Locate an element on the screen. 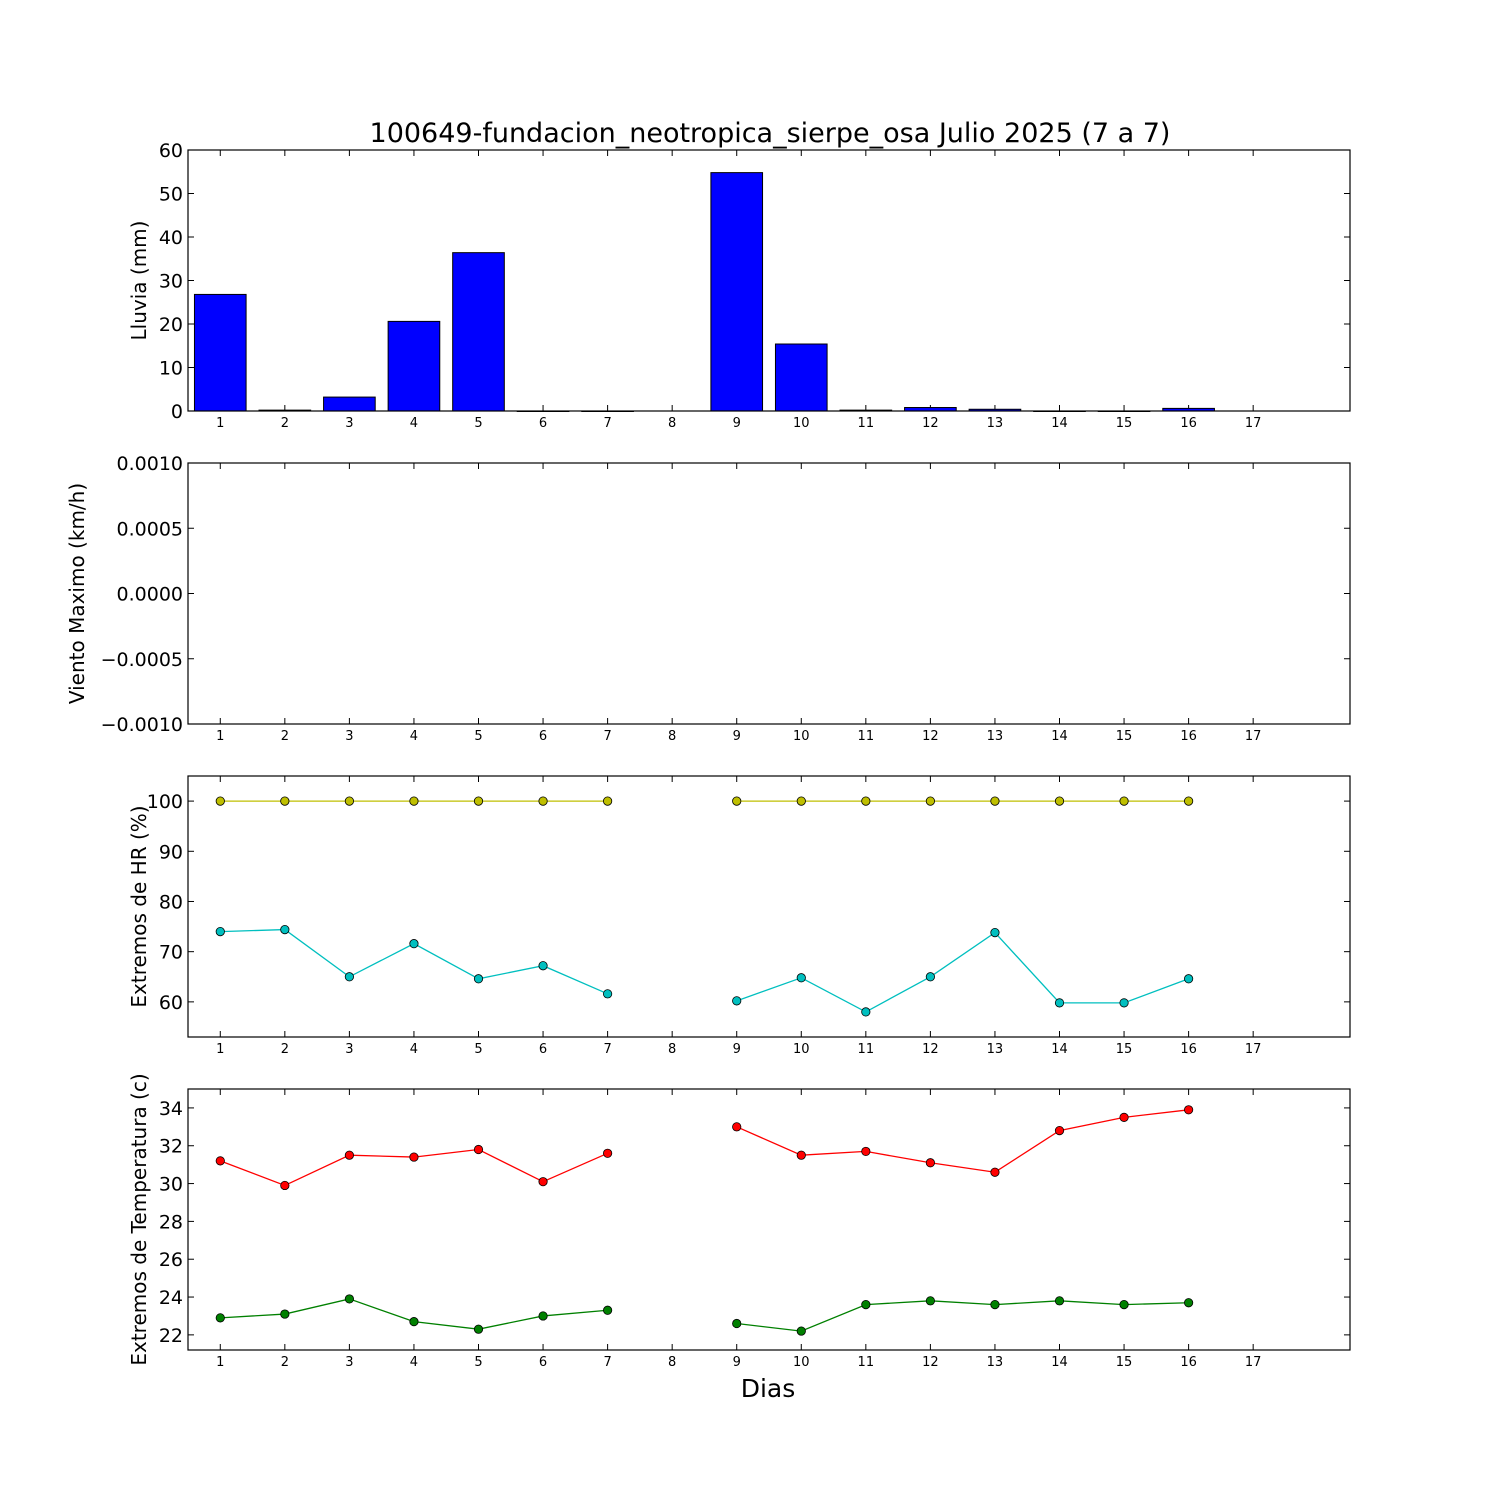 The image size is (1500, 1500). y-tick-label: 0.0005 is located at coordinates (150, 529).